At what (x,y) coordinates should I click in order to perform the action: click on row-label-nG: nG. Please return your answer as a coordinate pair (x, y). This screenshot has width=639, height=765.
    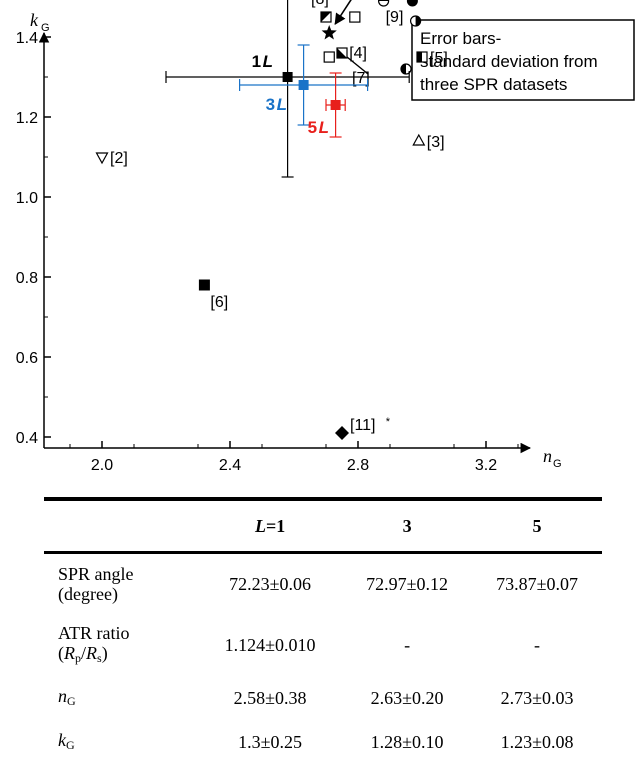
    Looking at the image, I should click on (121, 699).